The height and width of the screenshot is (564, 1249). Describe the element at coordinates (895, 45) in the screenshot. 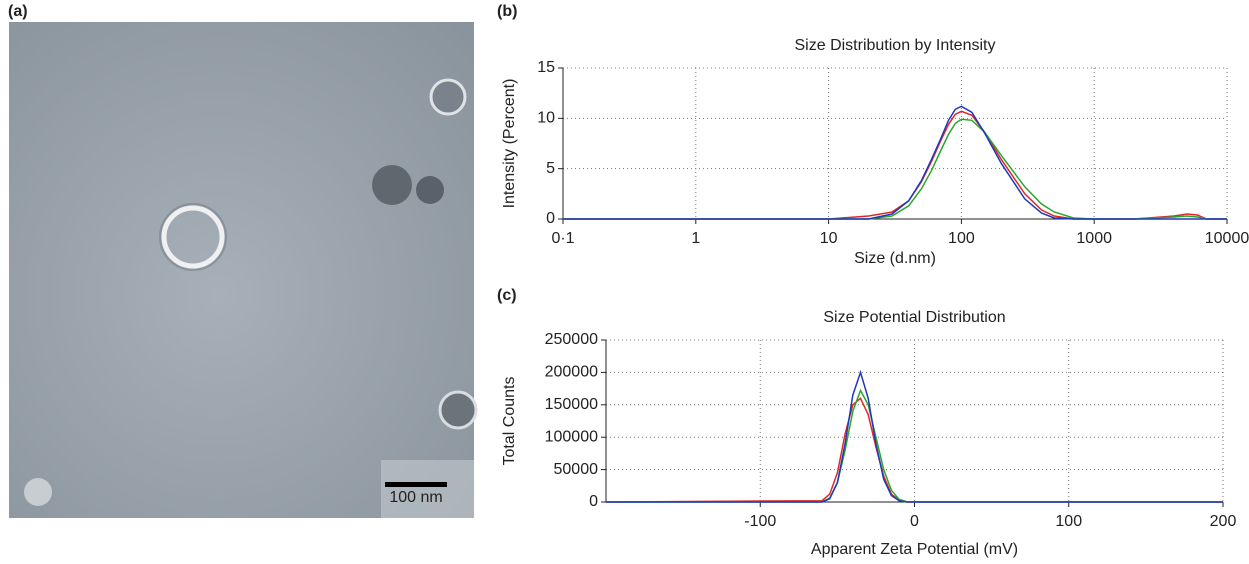

I see `chart-title: Size Distribution by Intensity` at that location.